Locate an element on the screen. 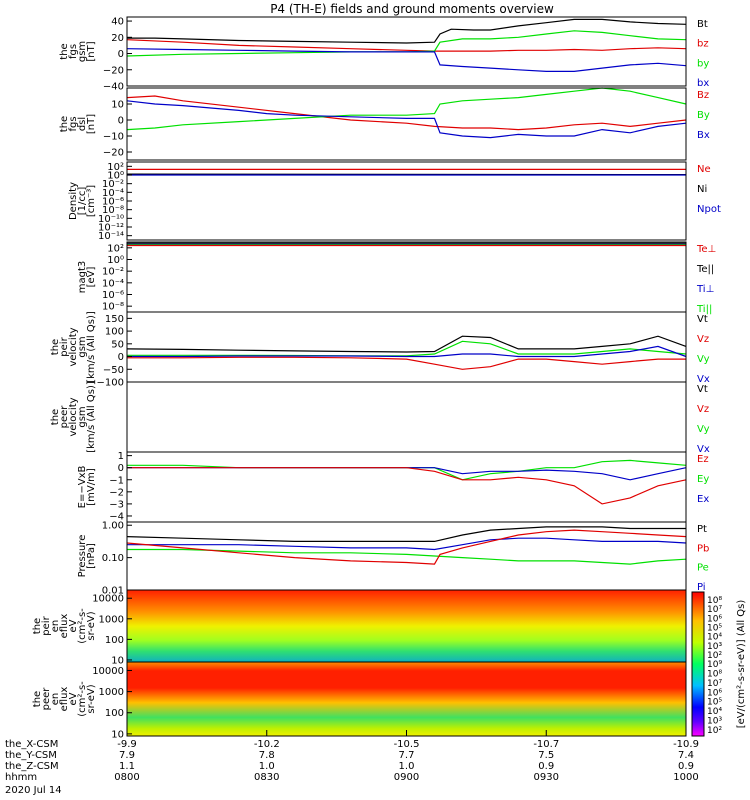 The image size is (750, 800). y-tick-label: 10⁻⁸ is located at coordinates (113, 307).